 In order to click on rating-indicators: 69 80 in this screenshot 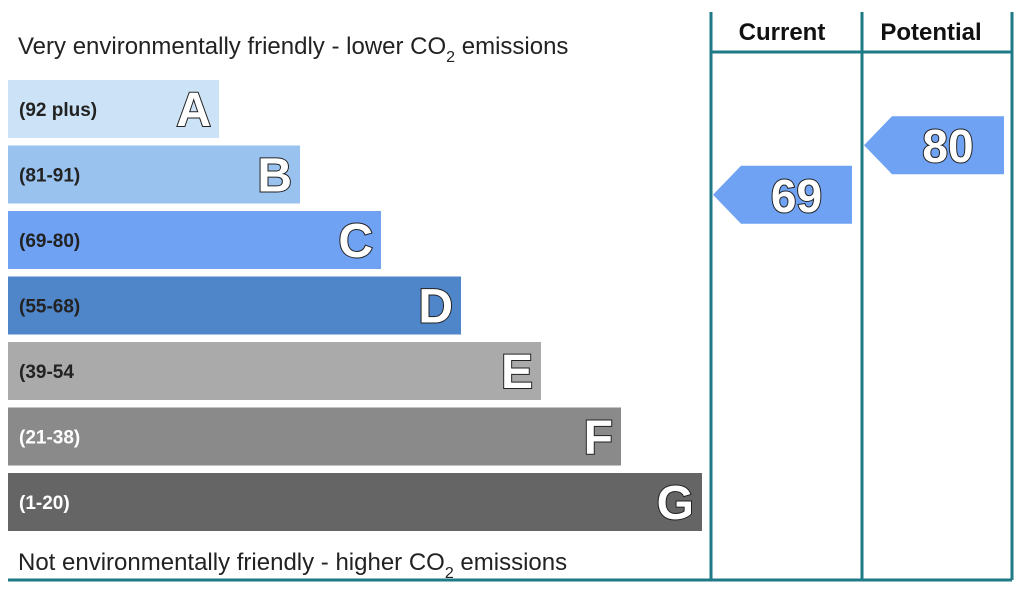, I will do `click(858, 170)`.